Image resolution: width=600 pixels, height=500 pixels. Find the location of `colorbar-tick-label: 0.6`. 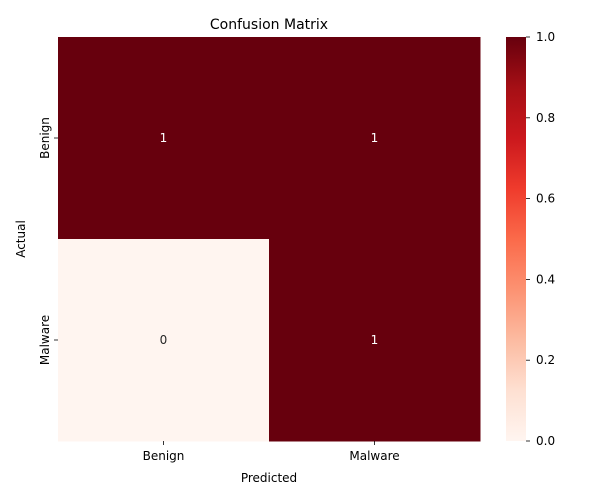

colorbar-tick-label: 0.6 is located at coordinates (545, 199).